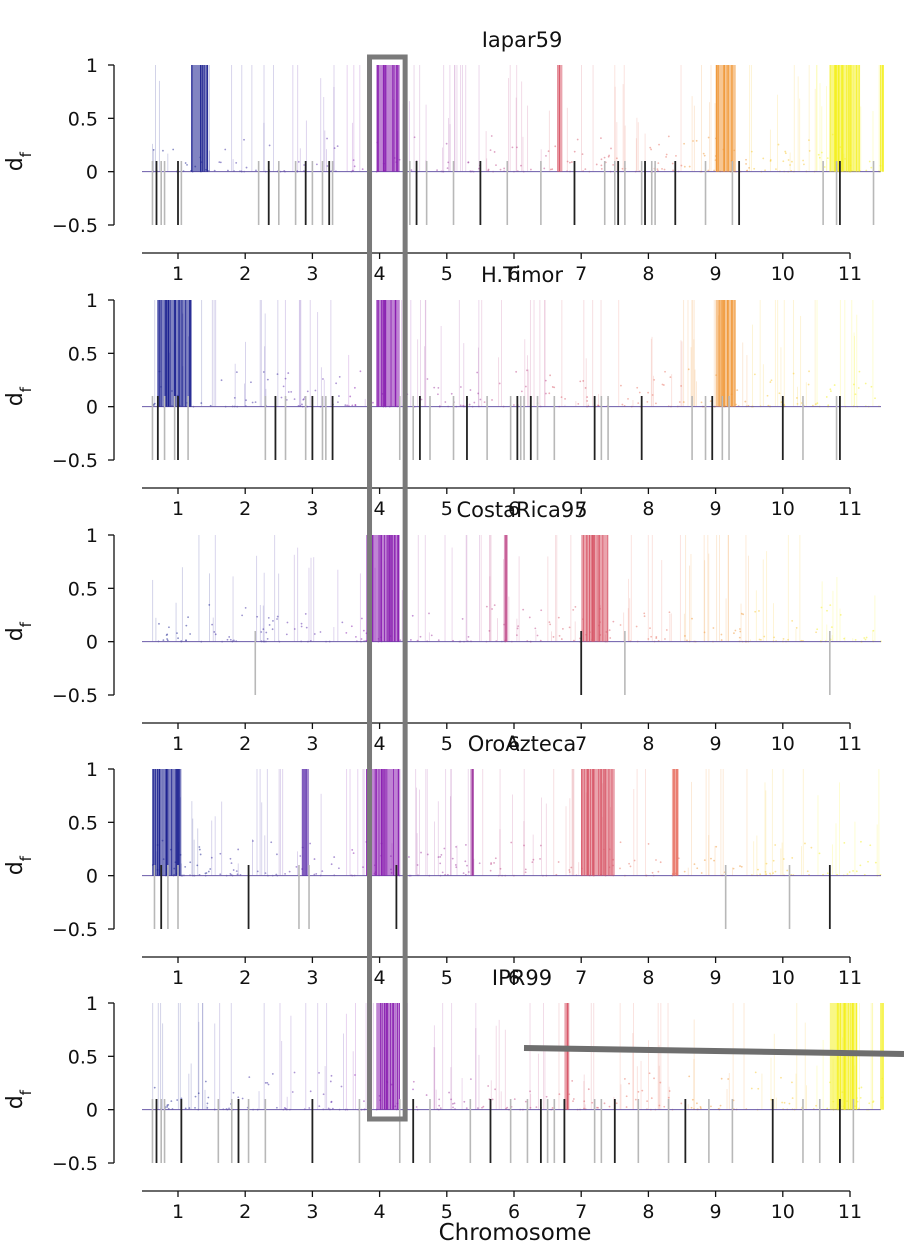  Describe the element at coordinates (92, 643) in the screenshot. I see `y-tick-label: 0` at that location.